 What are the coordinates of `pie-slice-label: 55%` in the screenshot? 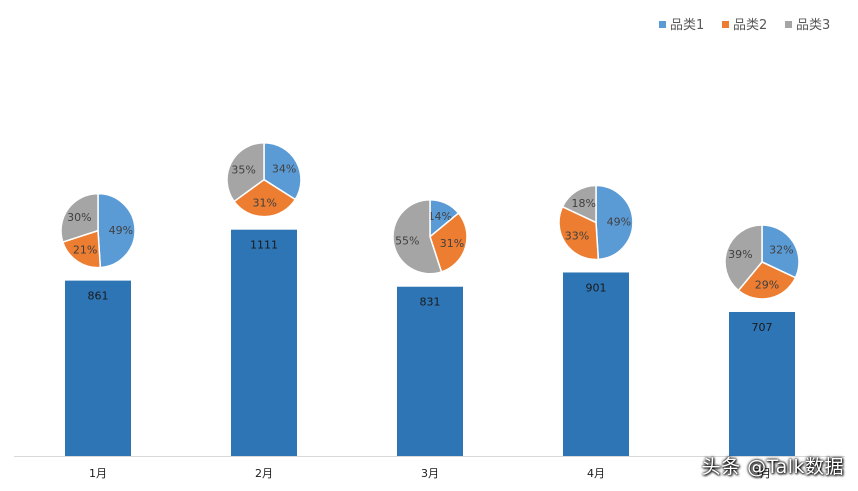 It's located at (407, 240).